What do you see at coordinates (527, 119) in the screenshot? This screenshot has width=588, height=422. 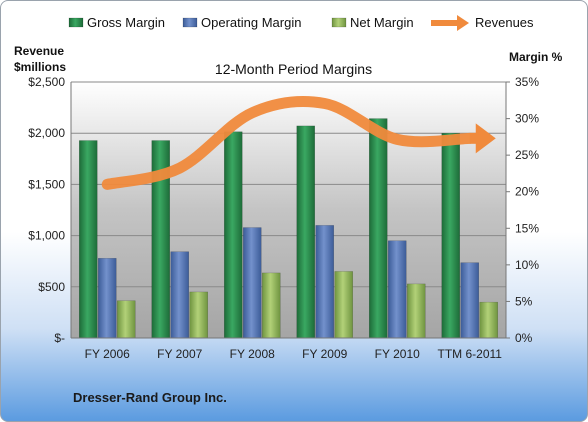 I see `right-tick-label: 30%` at bounding box center [527, 119].